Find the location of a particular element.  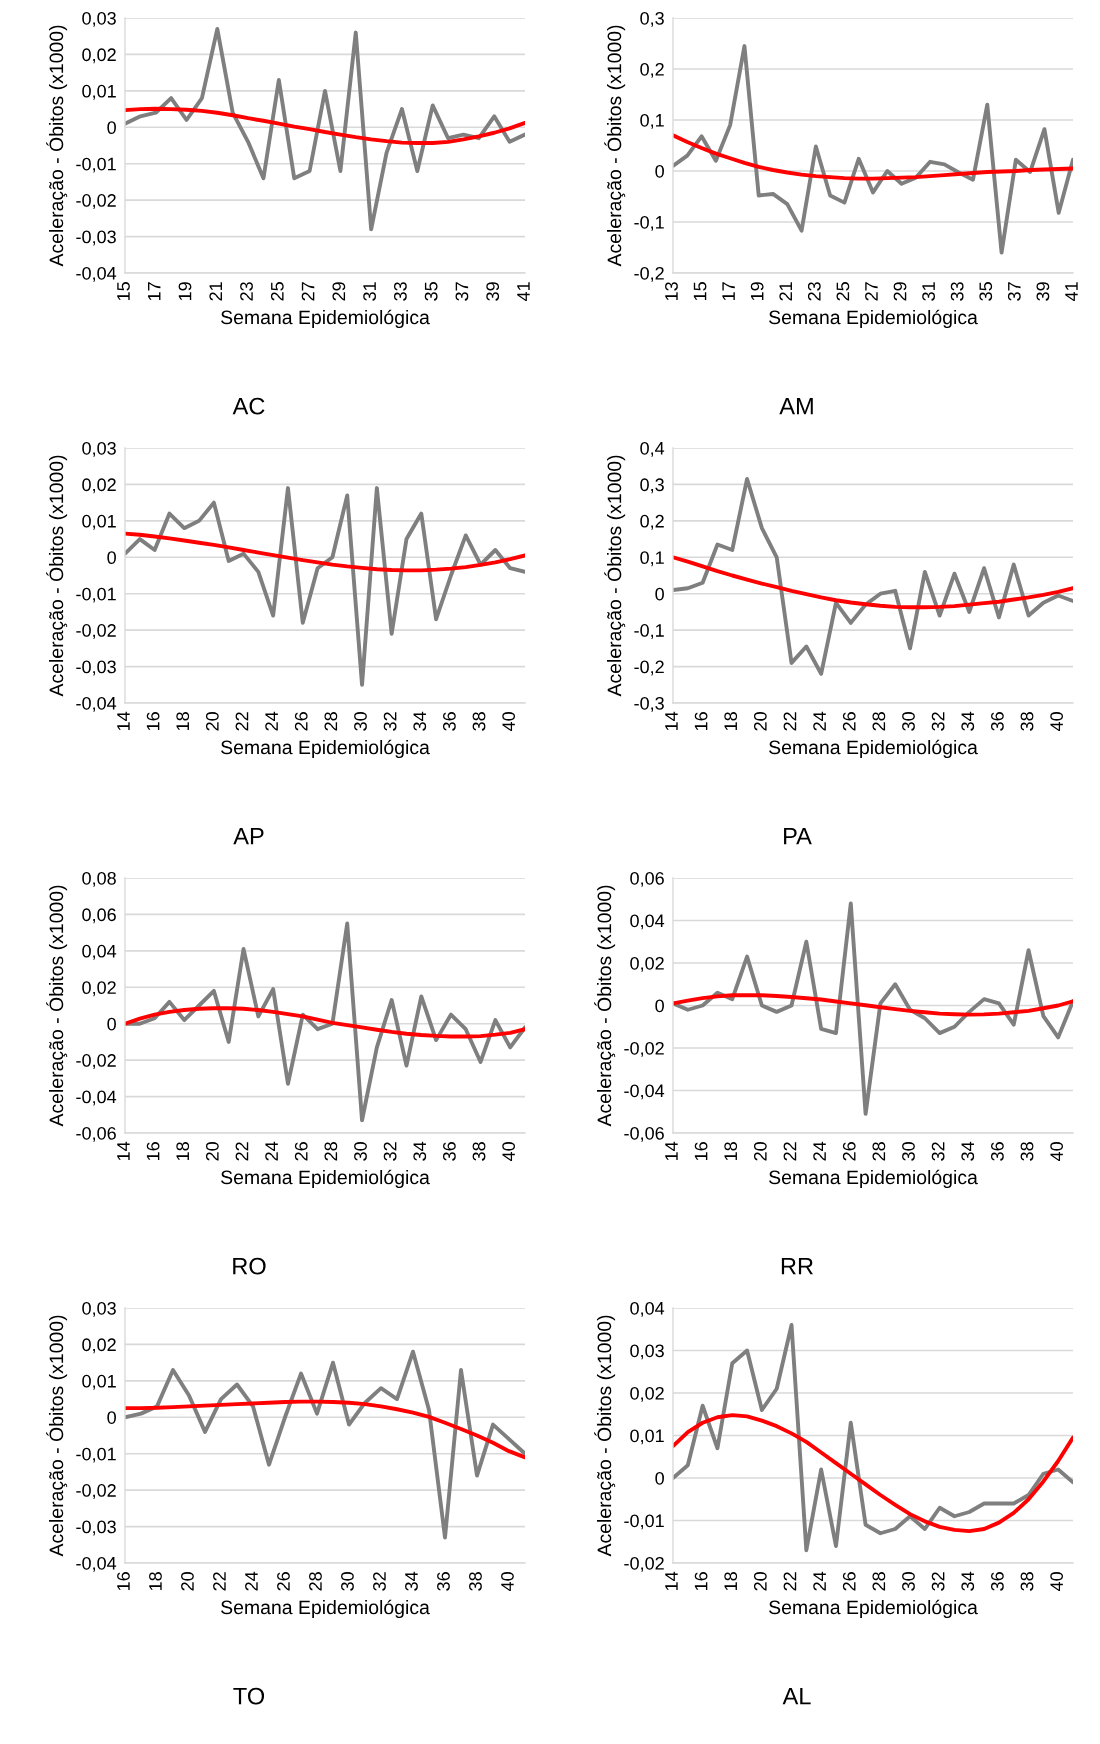

y-tick-label: 0,03 is located at coordinates (99, 1309).